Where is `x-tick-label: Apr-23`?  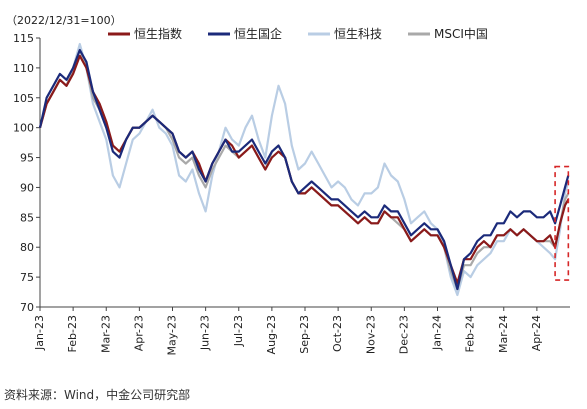 x-tick-label: Apr-23 is located at coordinates (138, 333).